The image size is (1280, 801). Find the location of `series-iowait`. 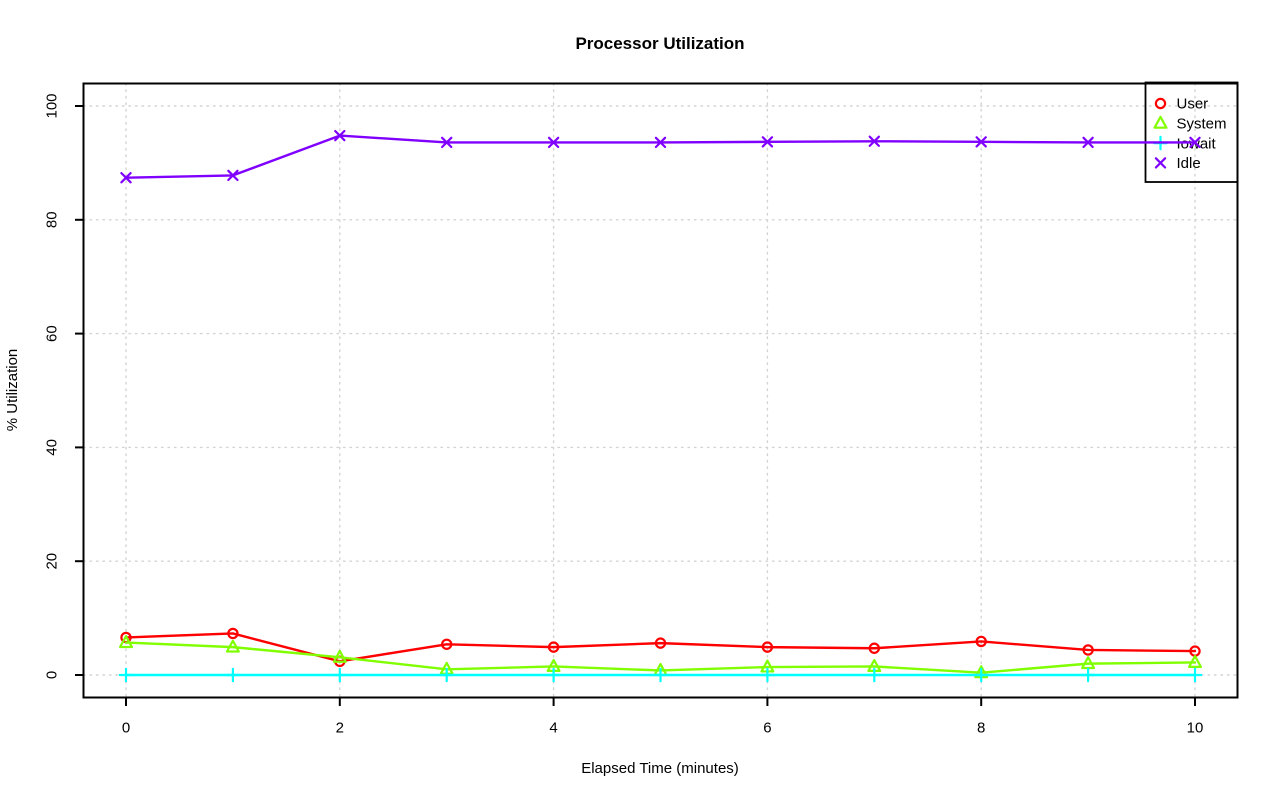

series-iowait is located at coordinates (660, 675).